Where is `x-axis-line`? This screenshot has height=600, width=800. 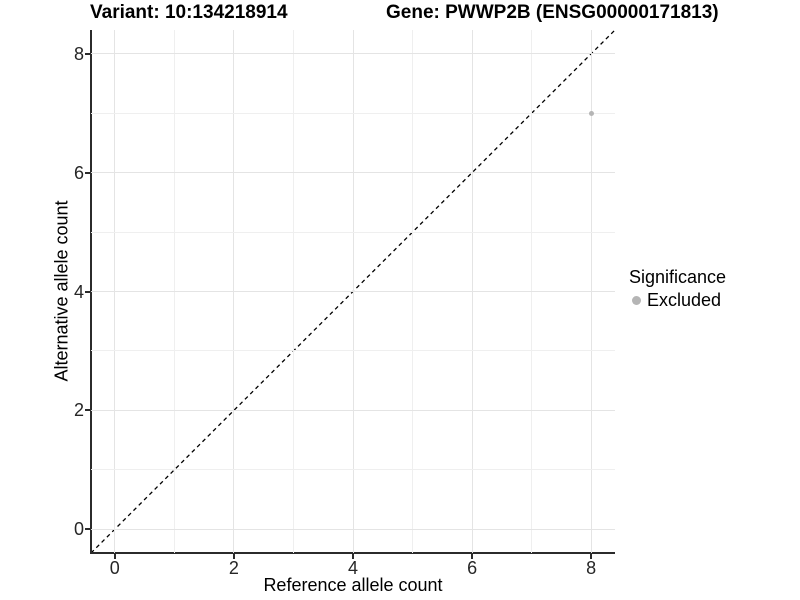
x-axis-line is located at coordinates (352, 553).